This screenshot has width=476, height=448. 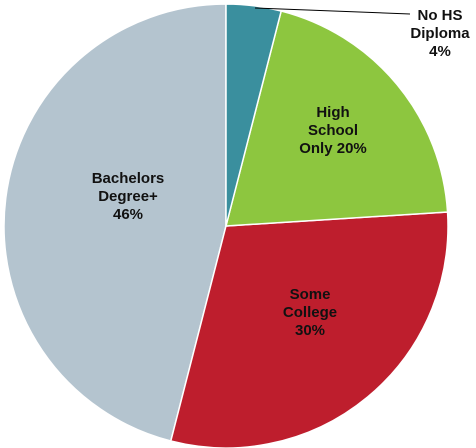 What do you see at coordinates (128, 214) in the screenshot?
I see `value-label: 46%` at bounding box center [128, 214].